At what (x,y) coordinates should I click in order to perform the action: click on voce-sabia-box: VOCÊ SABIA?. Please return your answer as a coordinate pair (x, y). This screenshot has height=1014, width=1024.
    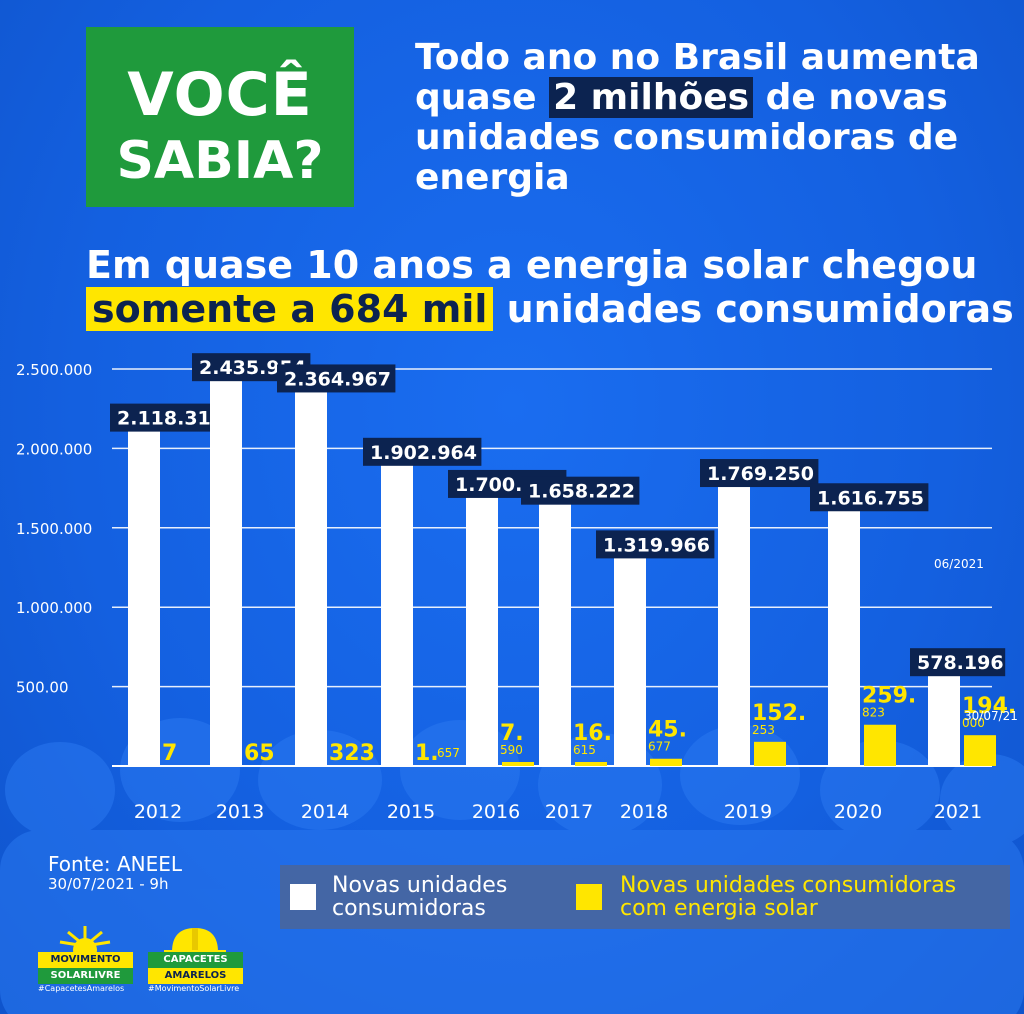
    Looking at the image, I should click on (220, 117).